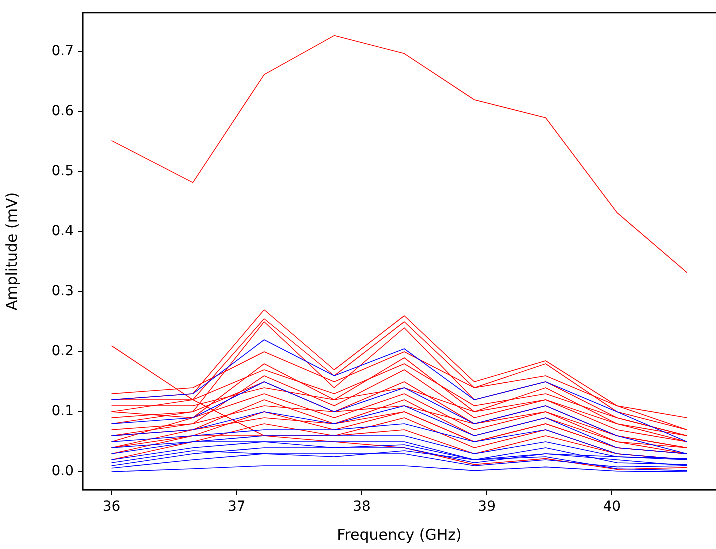 The image size is (716, 549). I want to click on y-tick-label: 0.7, so click(63, 52).